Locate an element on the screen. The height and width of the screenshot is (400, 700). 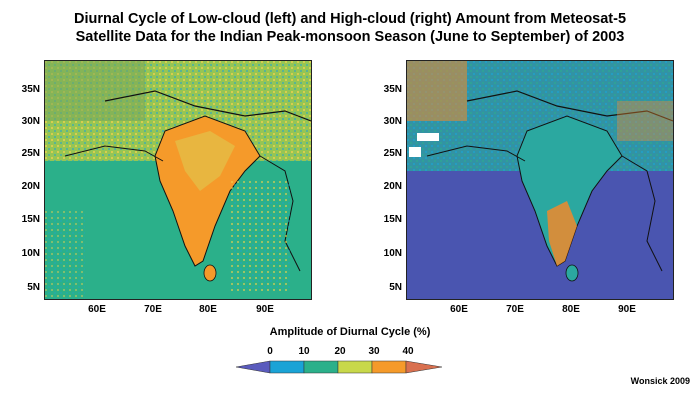
lon-tick-right: 60E is located at coordinates (459, 309).